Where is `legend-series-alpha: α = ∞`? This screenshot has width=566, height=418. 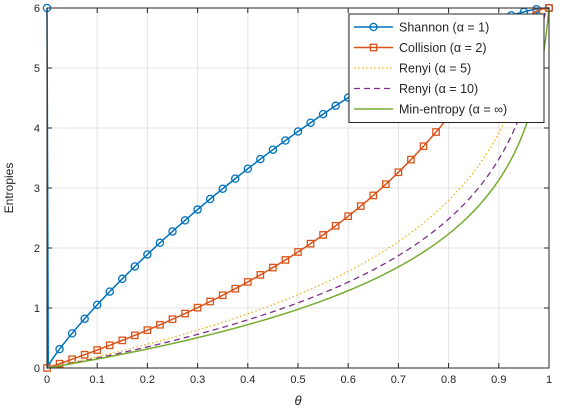
legend-series-alpha: α = ∞ is located at coordinates (488, 110).